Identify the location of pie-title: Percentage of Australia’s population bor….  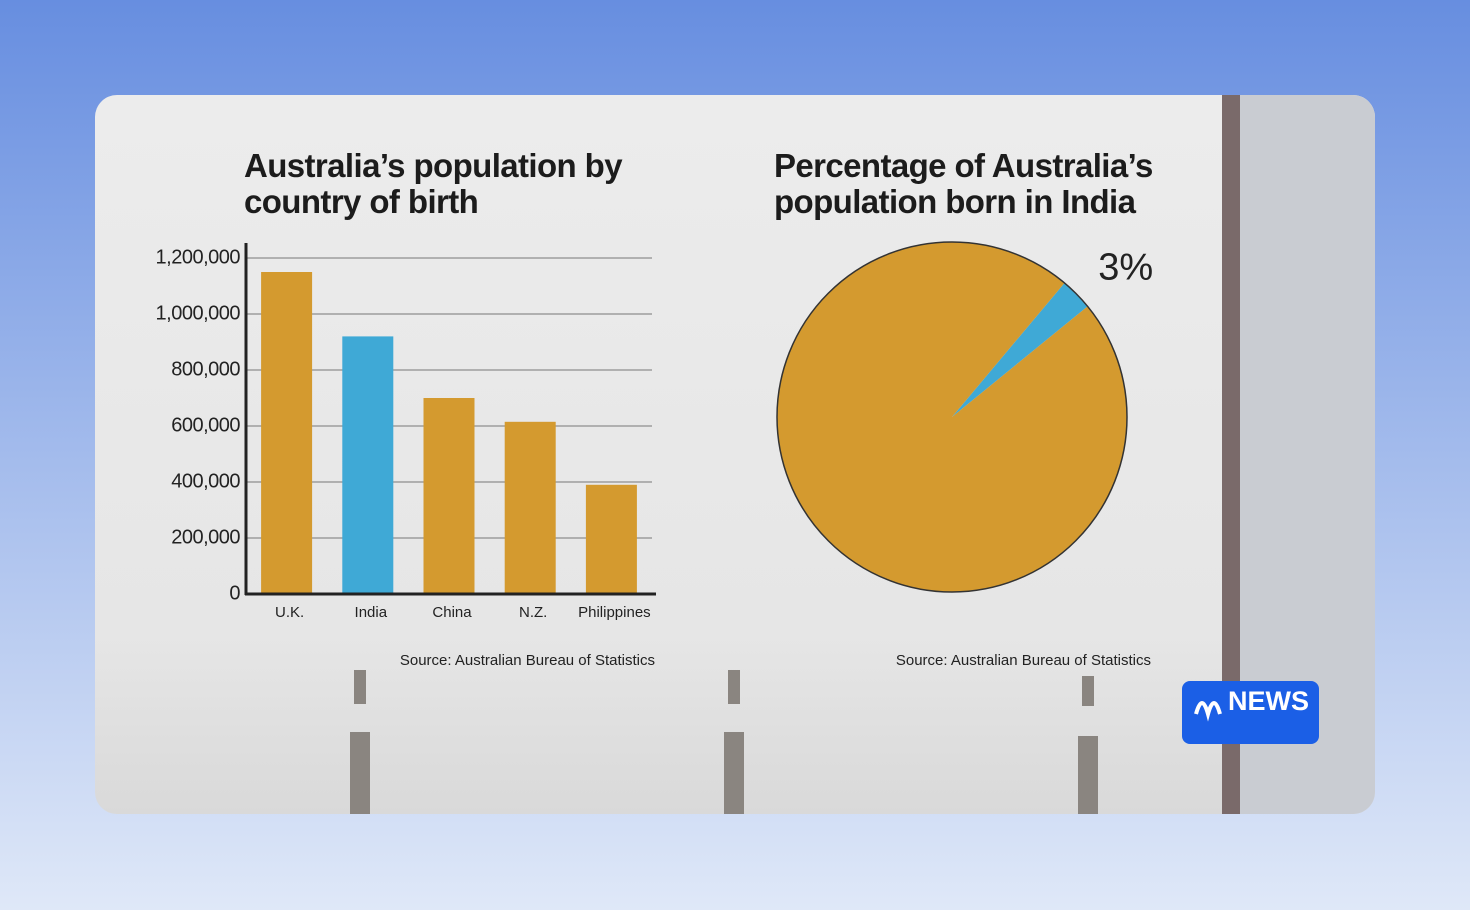
(963, 184).